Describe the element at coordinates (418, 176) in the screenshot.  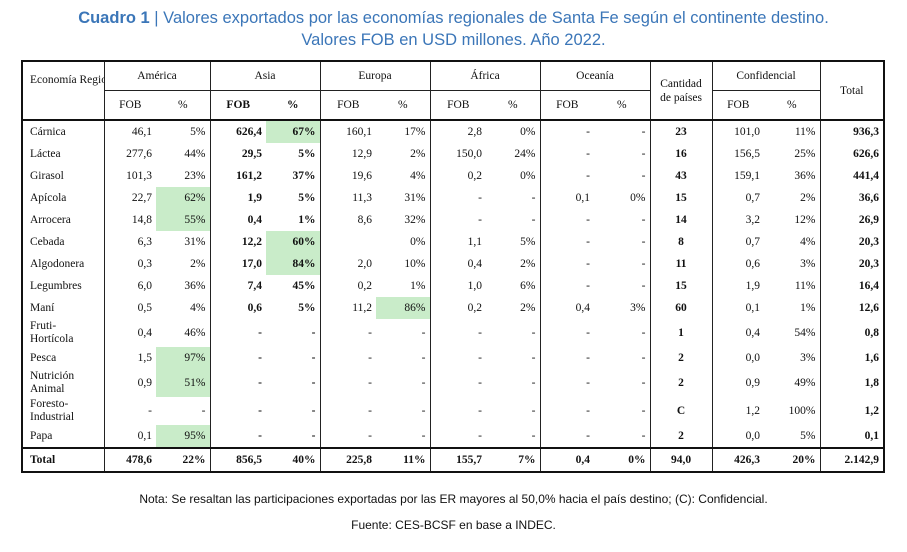
I see `cell-eu-pct: 4%` at that location.